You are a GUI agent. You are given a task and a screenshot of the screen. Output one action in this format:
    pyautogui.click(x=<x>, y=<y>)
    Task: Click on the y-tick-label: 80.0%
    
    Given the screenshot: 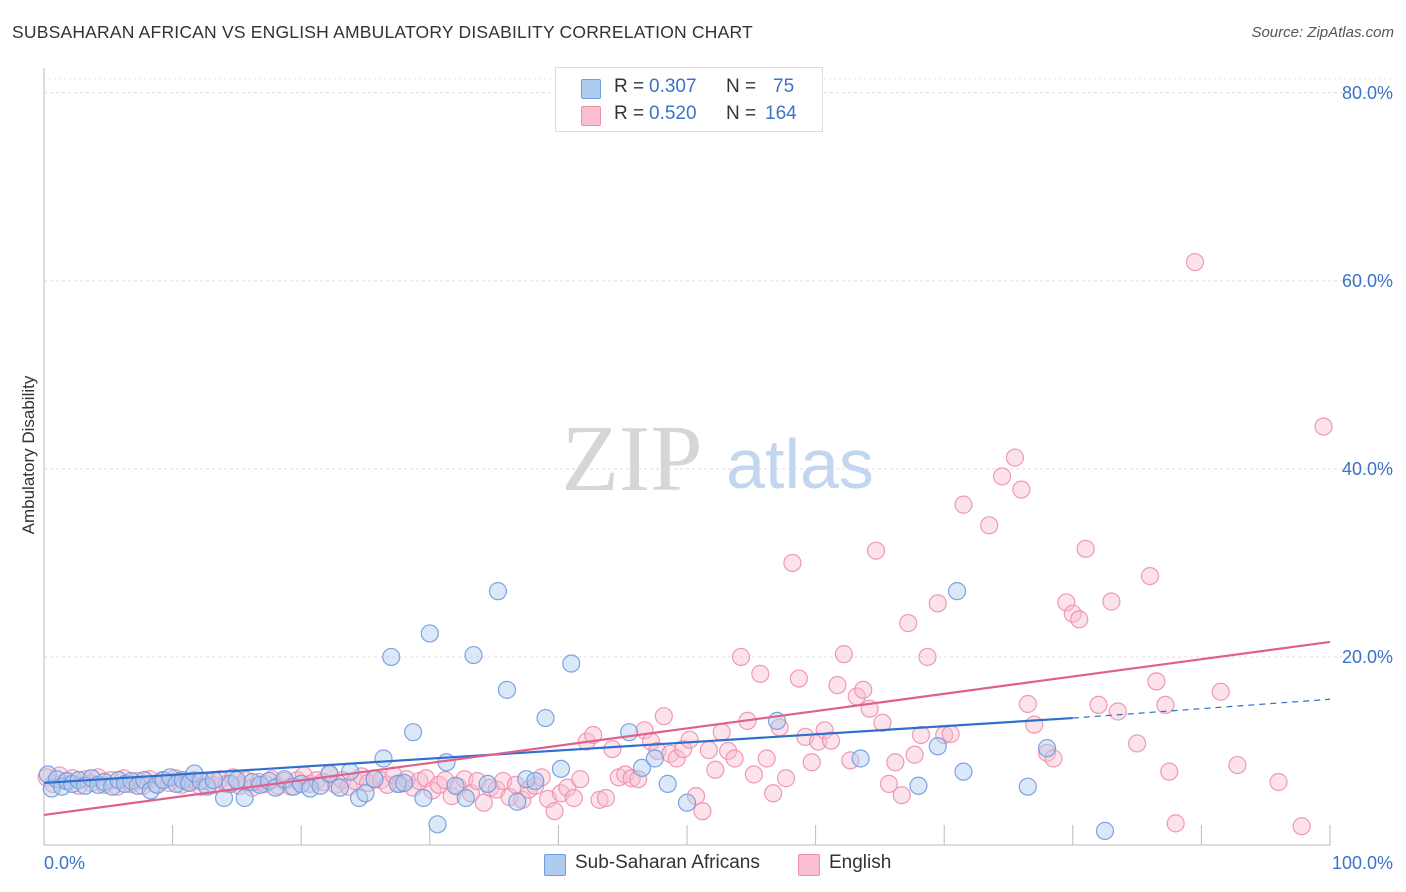 What is the action you would take?
    pyautogui.click(x=1367, y=93)
    